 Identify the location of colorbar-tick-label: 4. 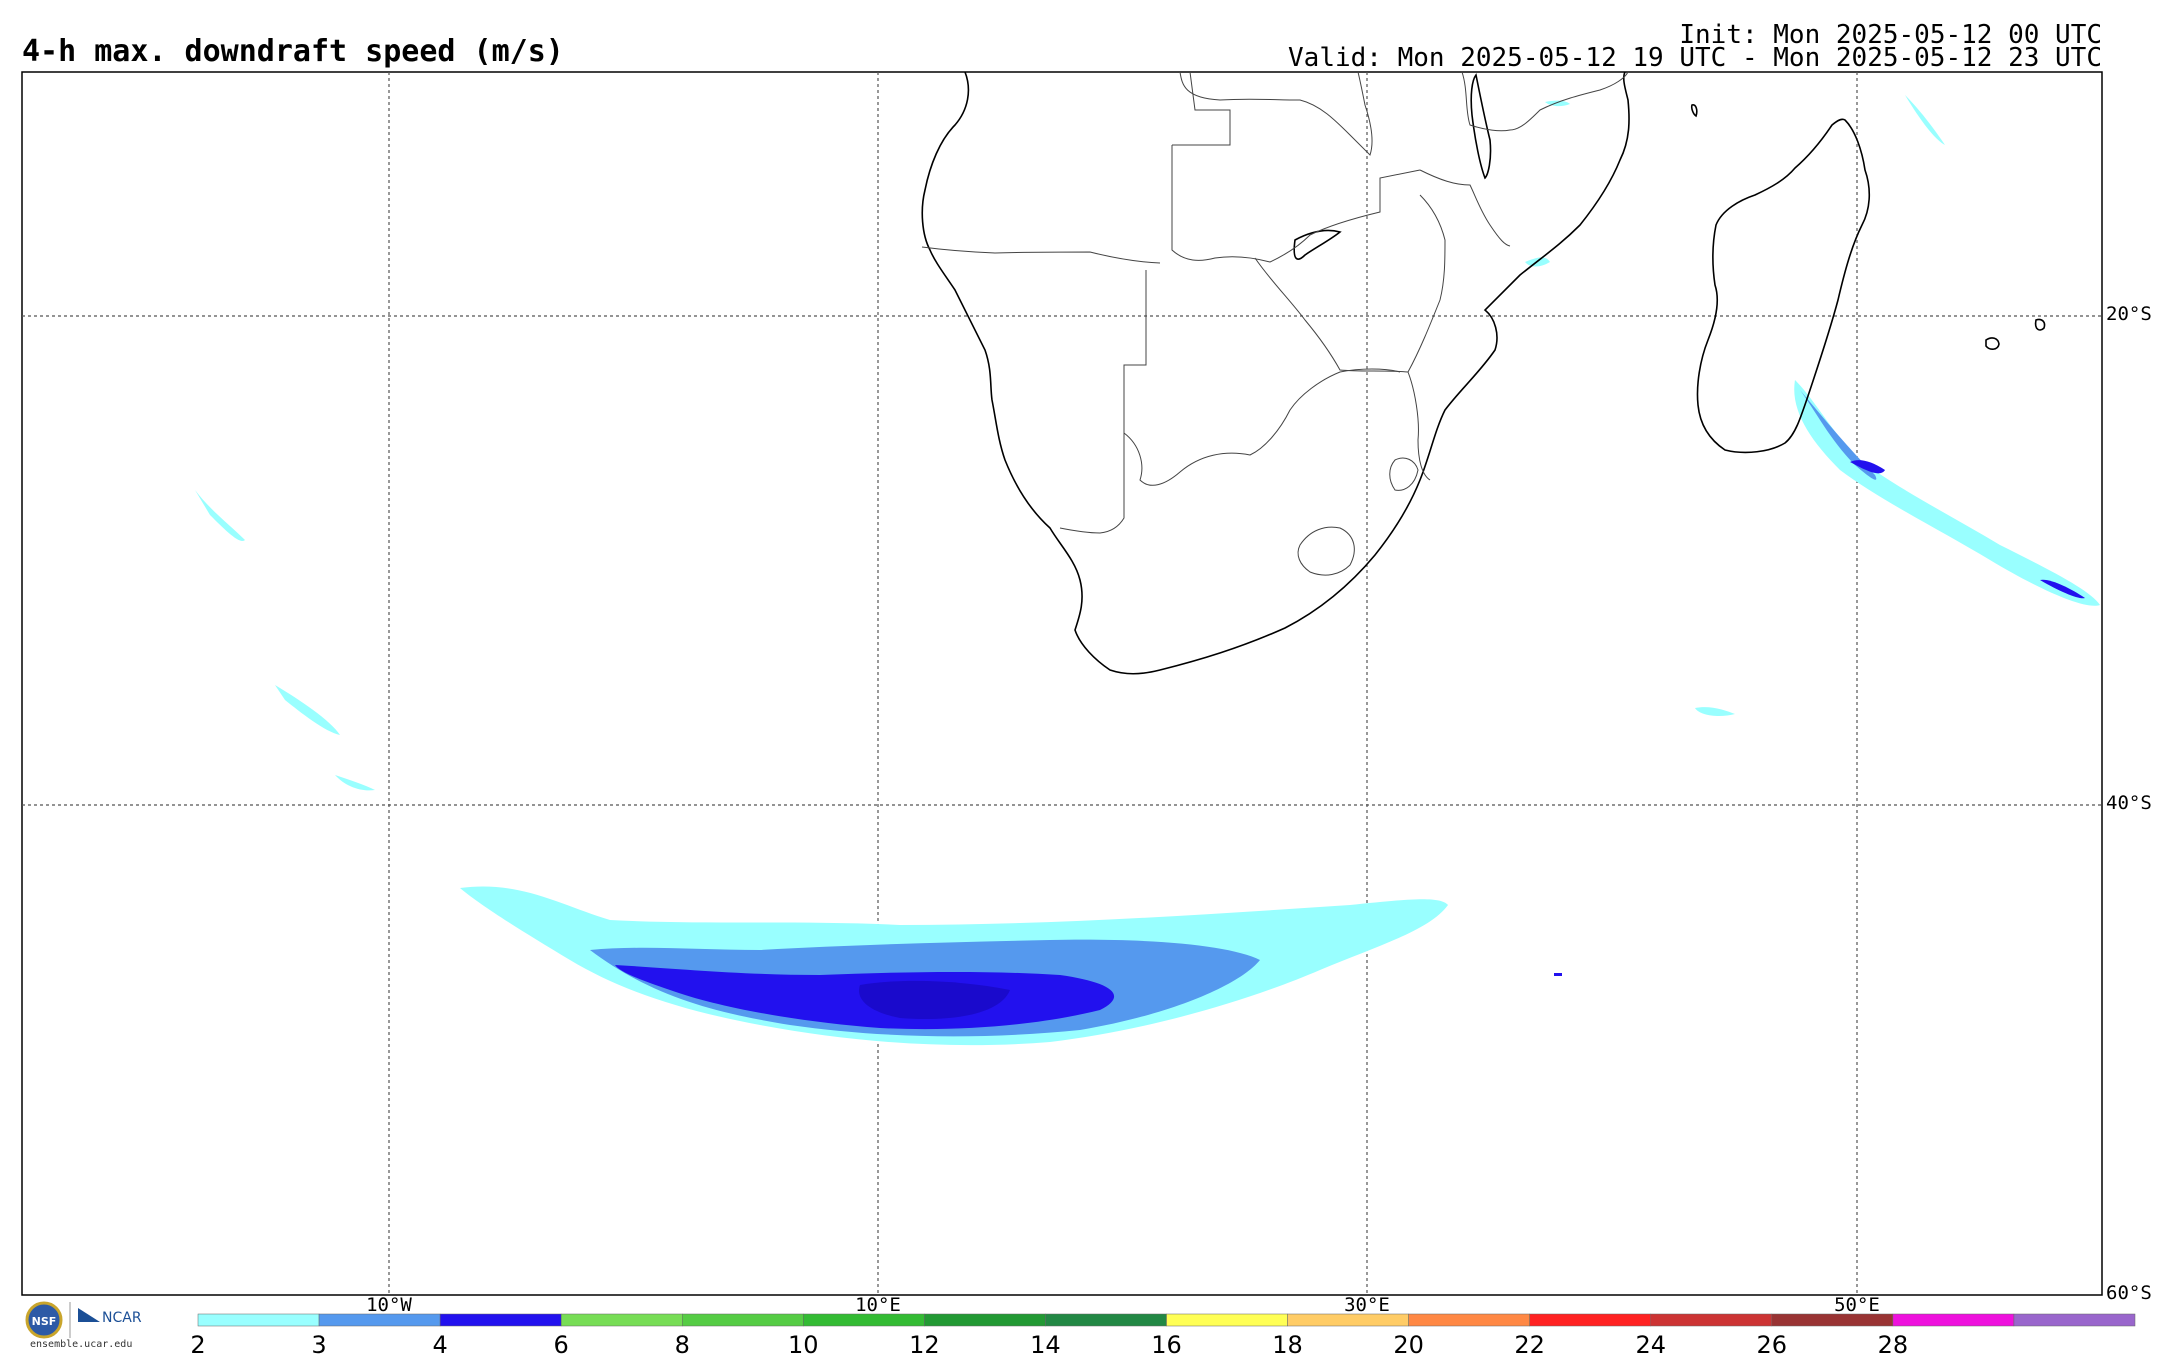
(440, 1345).